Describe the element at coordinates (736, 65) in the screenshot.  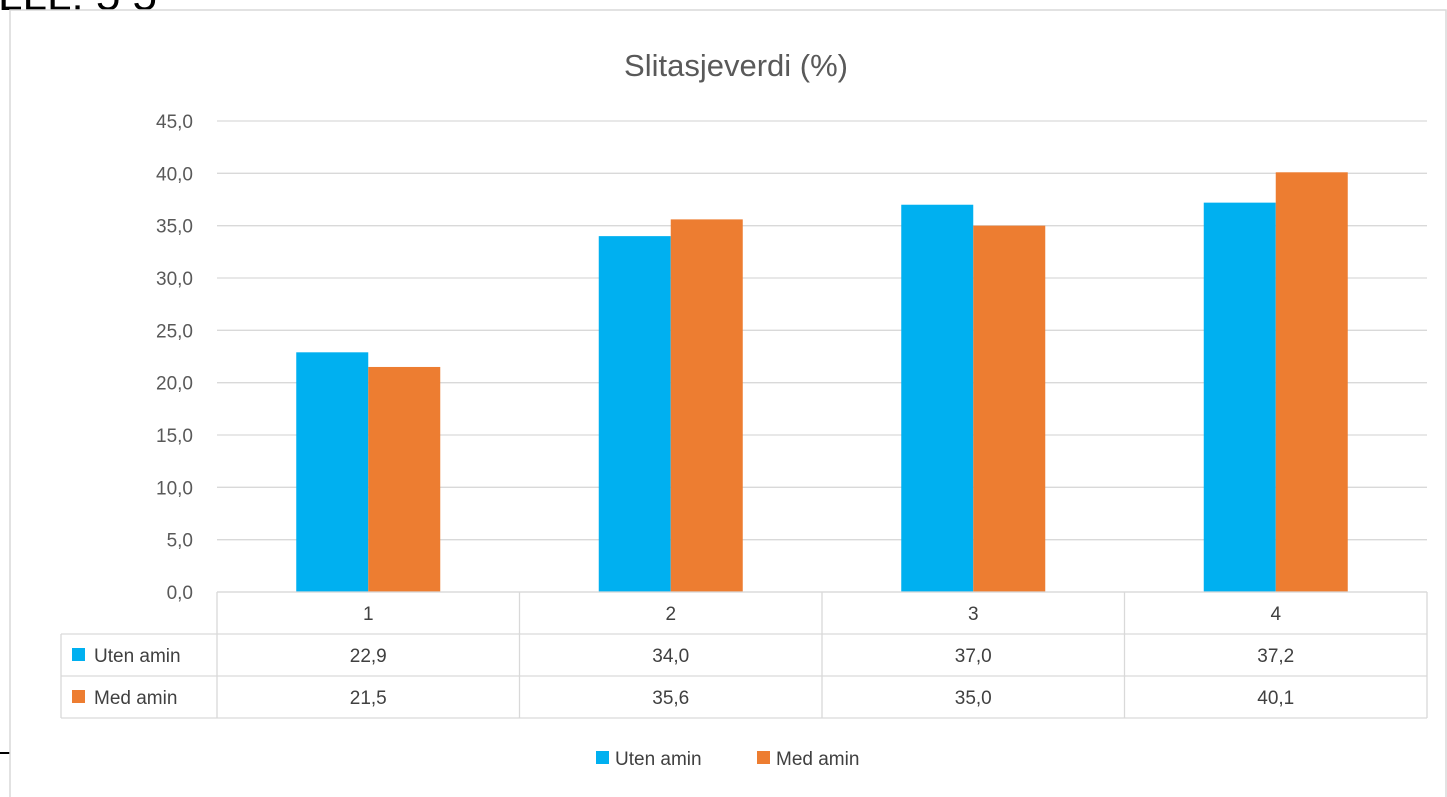
I see `chart-title: Slitasjeverdi (%)` at that location.